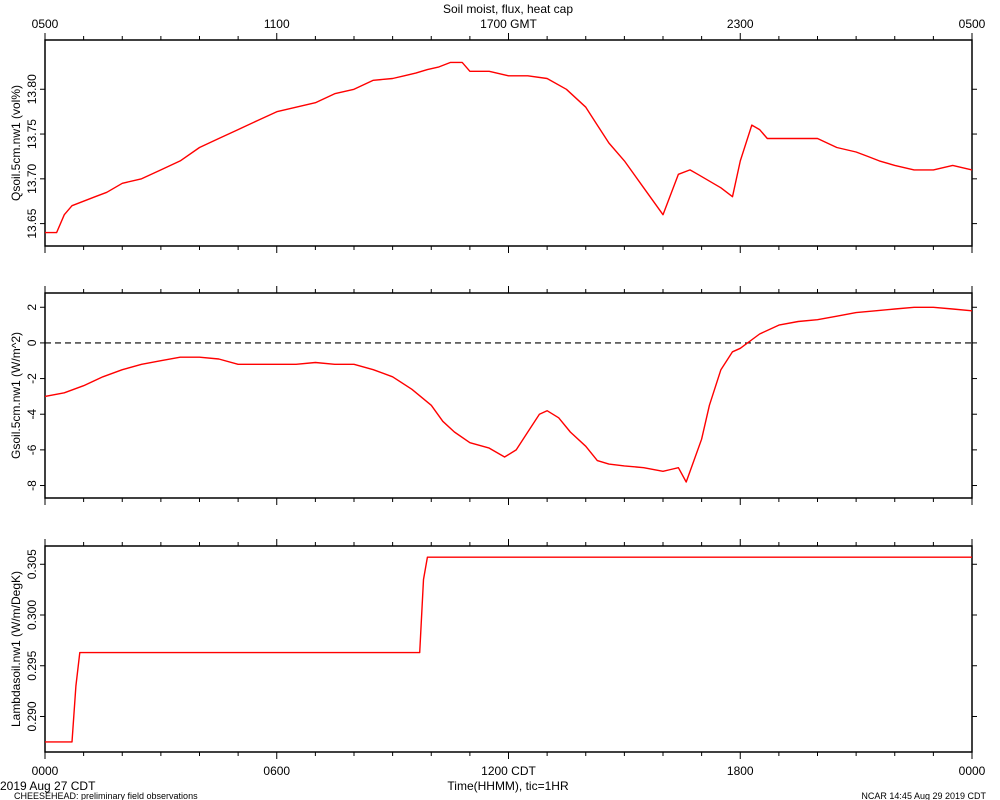 This screenshot has height=800, width=1000. What do you see at coordinates (32, 485) in the screenshot?
I see `y-tick-label: -8` at bounding box center [32, 485].